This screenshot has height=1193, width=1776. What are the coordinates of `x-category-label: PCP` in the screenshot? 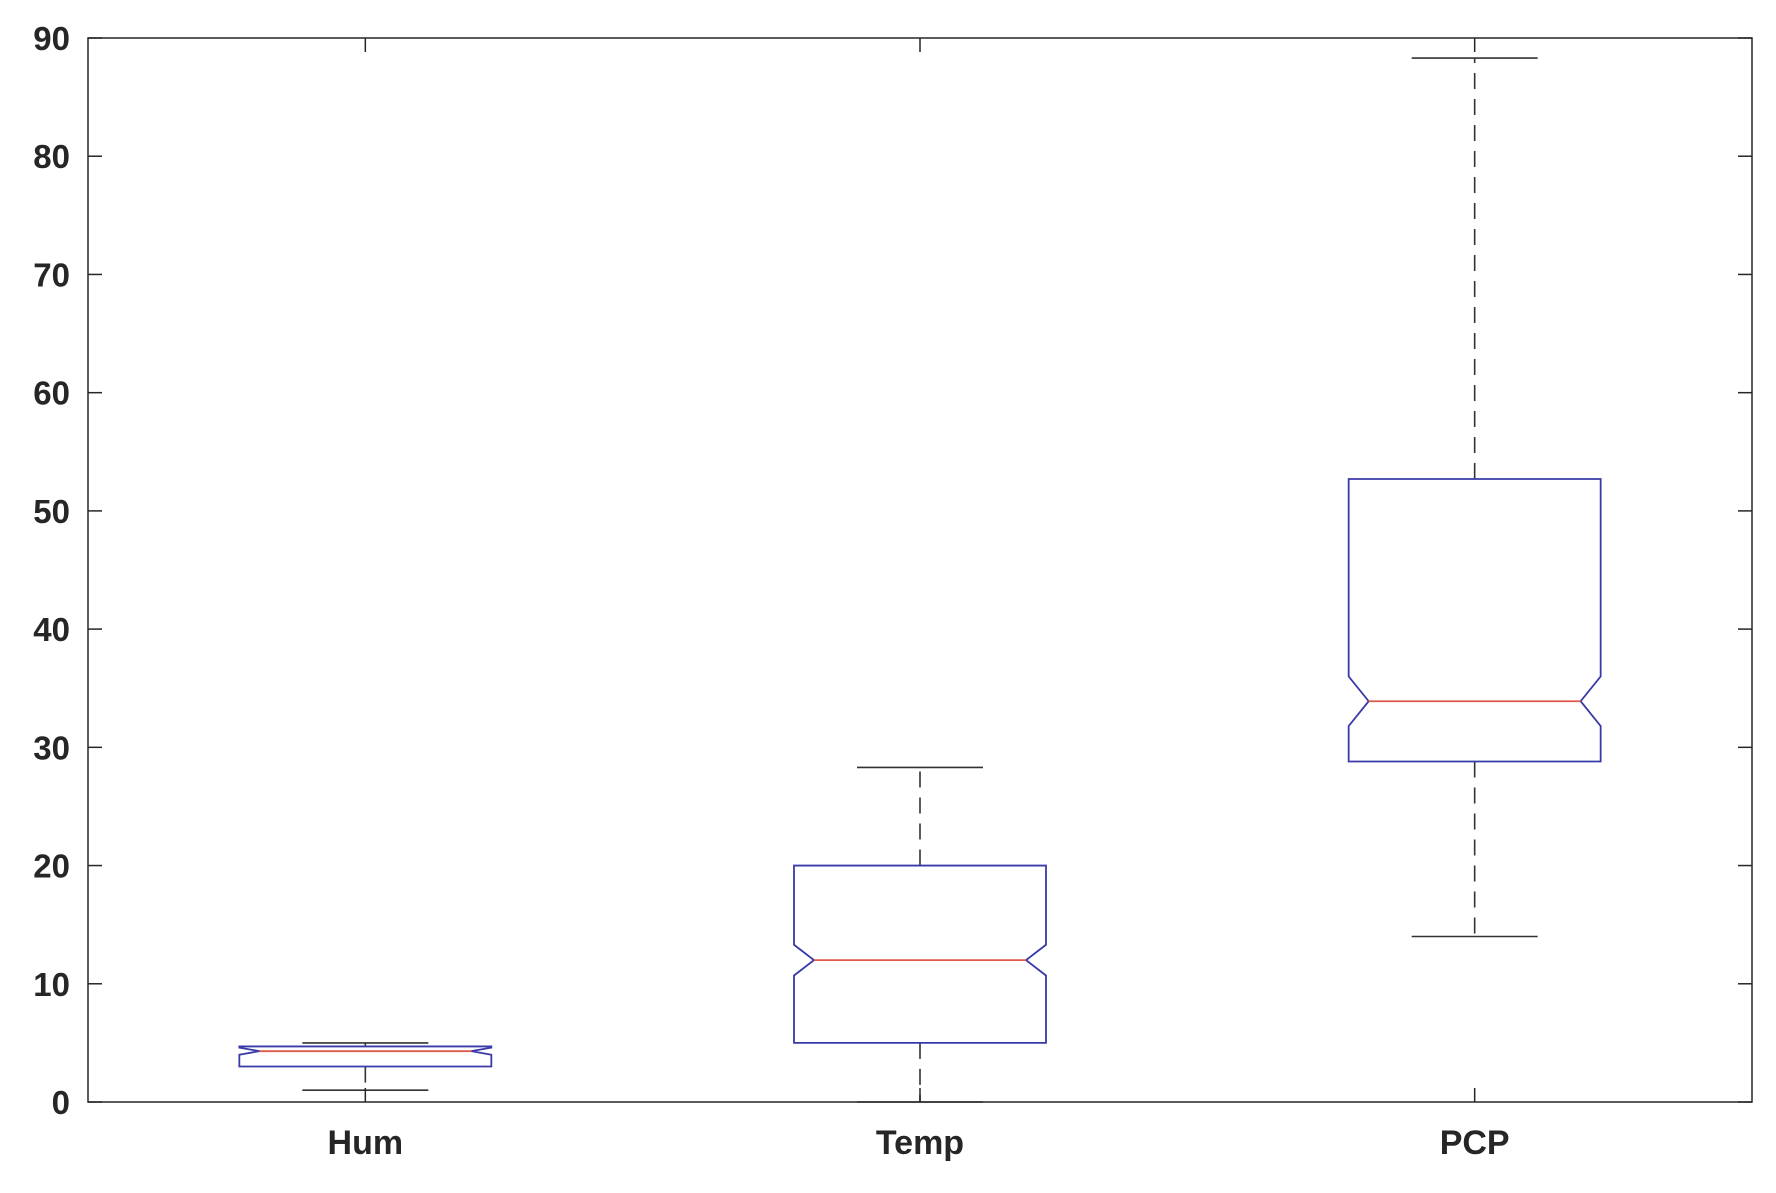 It's located at (1475, 1143).